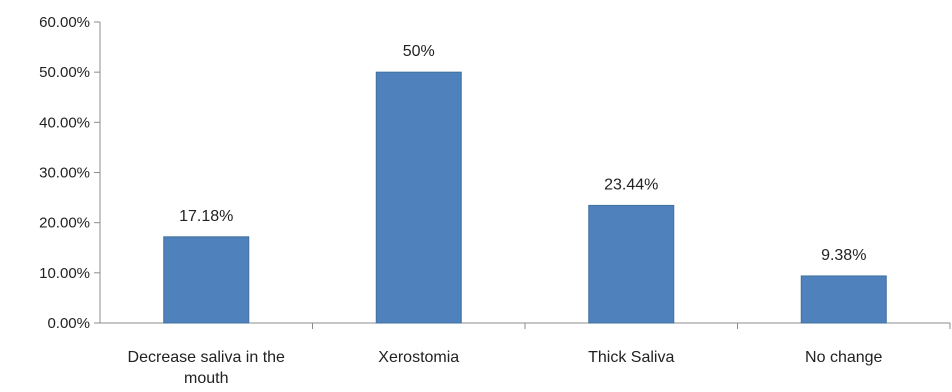 This screenshot has width=952, height=392. I want to click on y-tick-label: 30.00%, so click(64, 173).